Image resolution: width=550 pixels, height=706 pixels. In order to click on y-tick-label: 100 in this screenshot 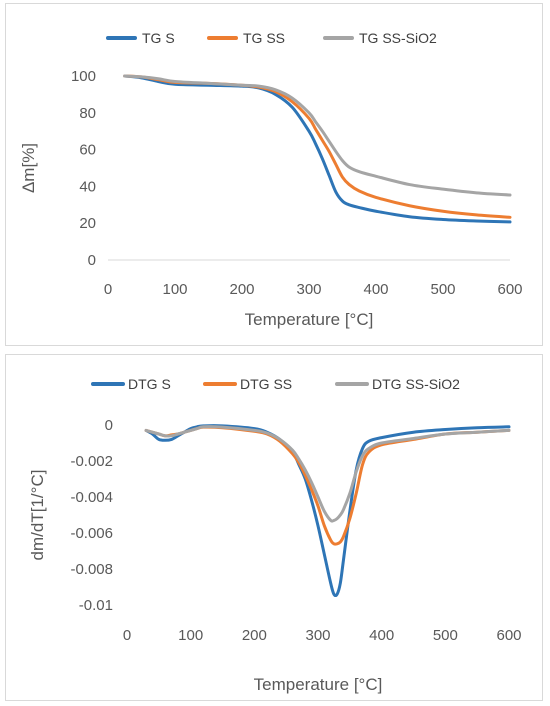, I will do `click(83, 76)`.